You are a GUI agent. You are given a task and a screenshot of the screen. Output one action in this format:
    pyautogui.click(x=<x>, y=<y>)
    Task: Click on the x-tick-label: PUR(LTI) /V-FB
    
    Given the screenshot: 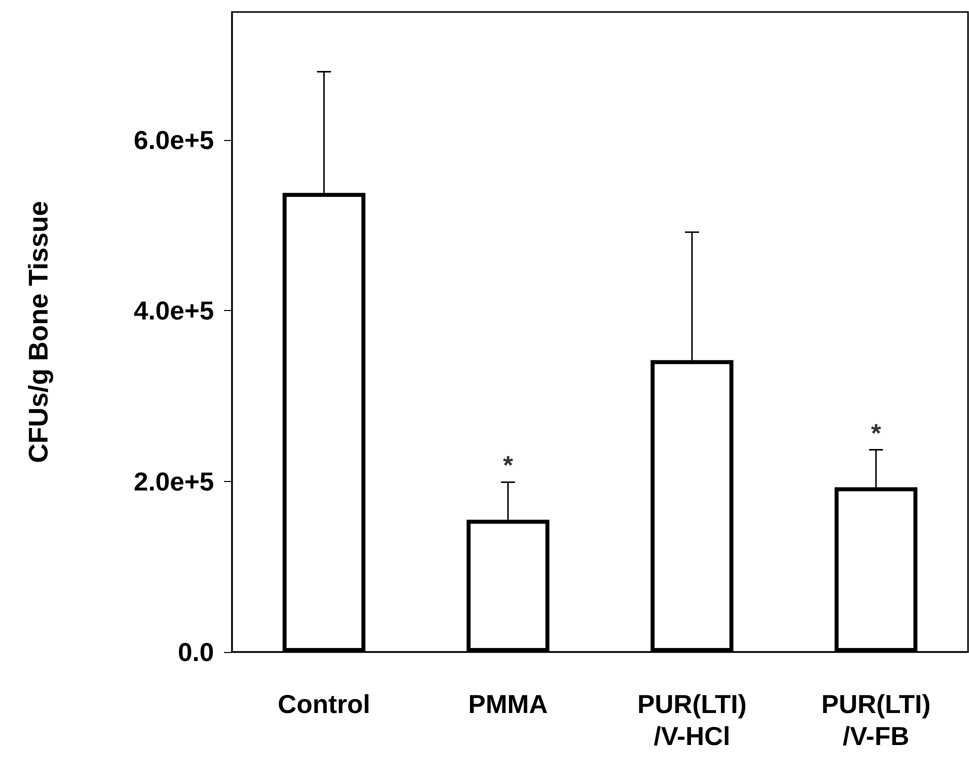 What is the action you would take?
    pyautogui.click(x=876, y=720)
    